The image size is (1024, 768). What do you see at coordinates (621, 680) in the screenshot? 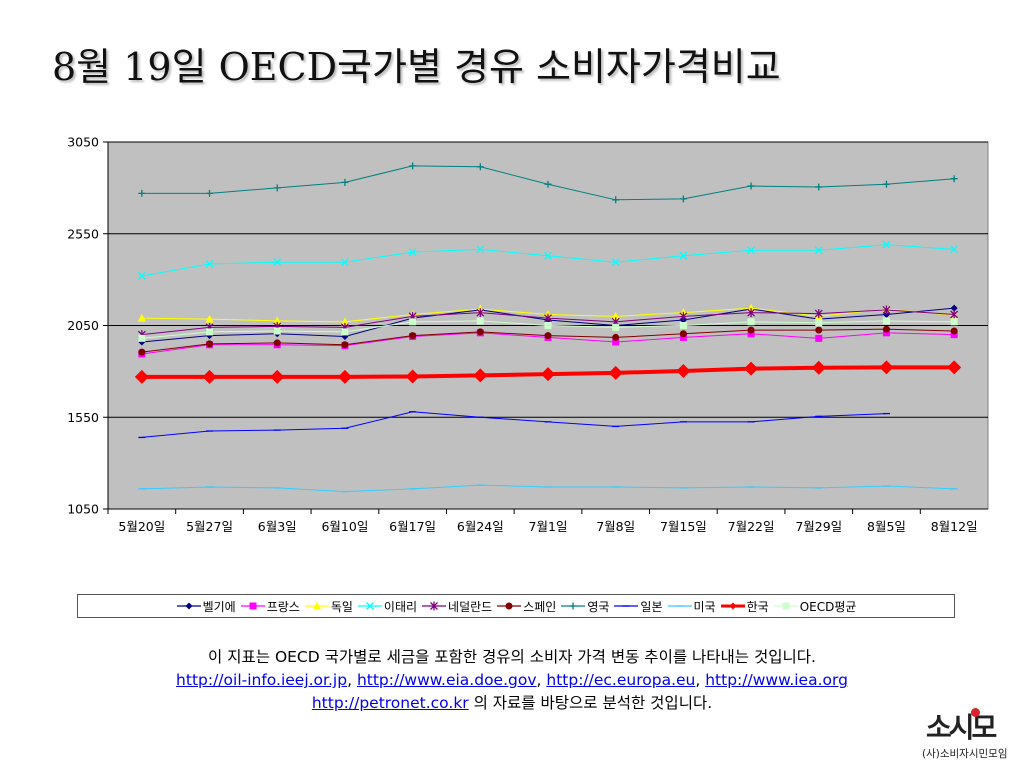
I see `source-link-ec: http://ec.europa.eu` at bounding box center [621, 680].